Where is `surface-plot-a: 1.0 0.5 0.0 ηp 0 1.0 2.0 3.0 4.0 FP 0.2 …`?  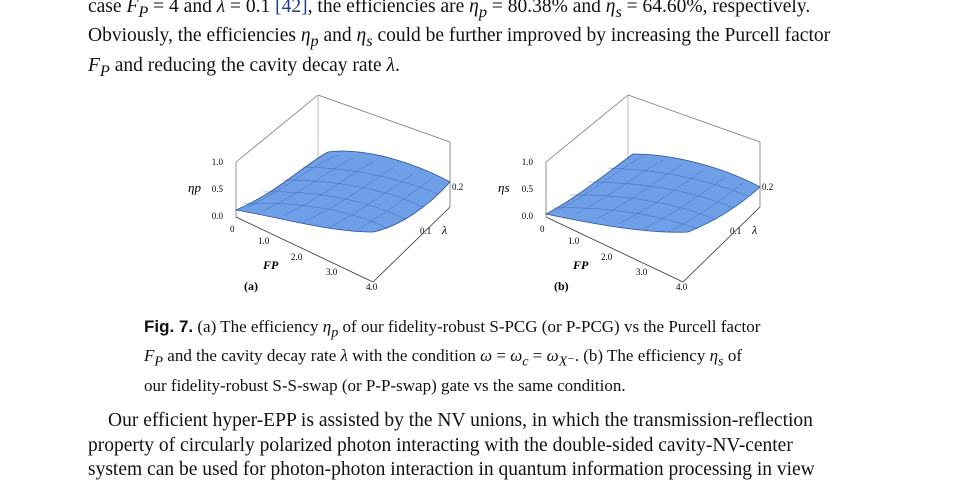 surface-plot-a: 1.0 0.5 0.0 ηp 0 1.0 2.0 3.0 4.0 FP 0.2 … is located at coordinates (325, 193).